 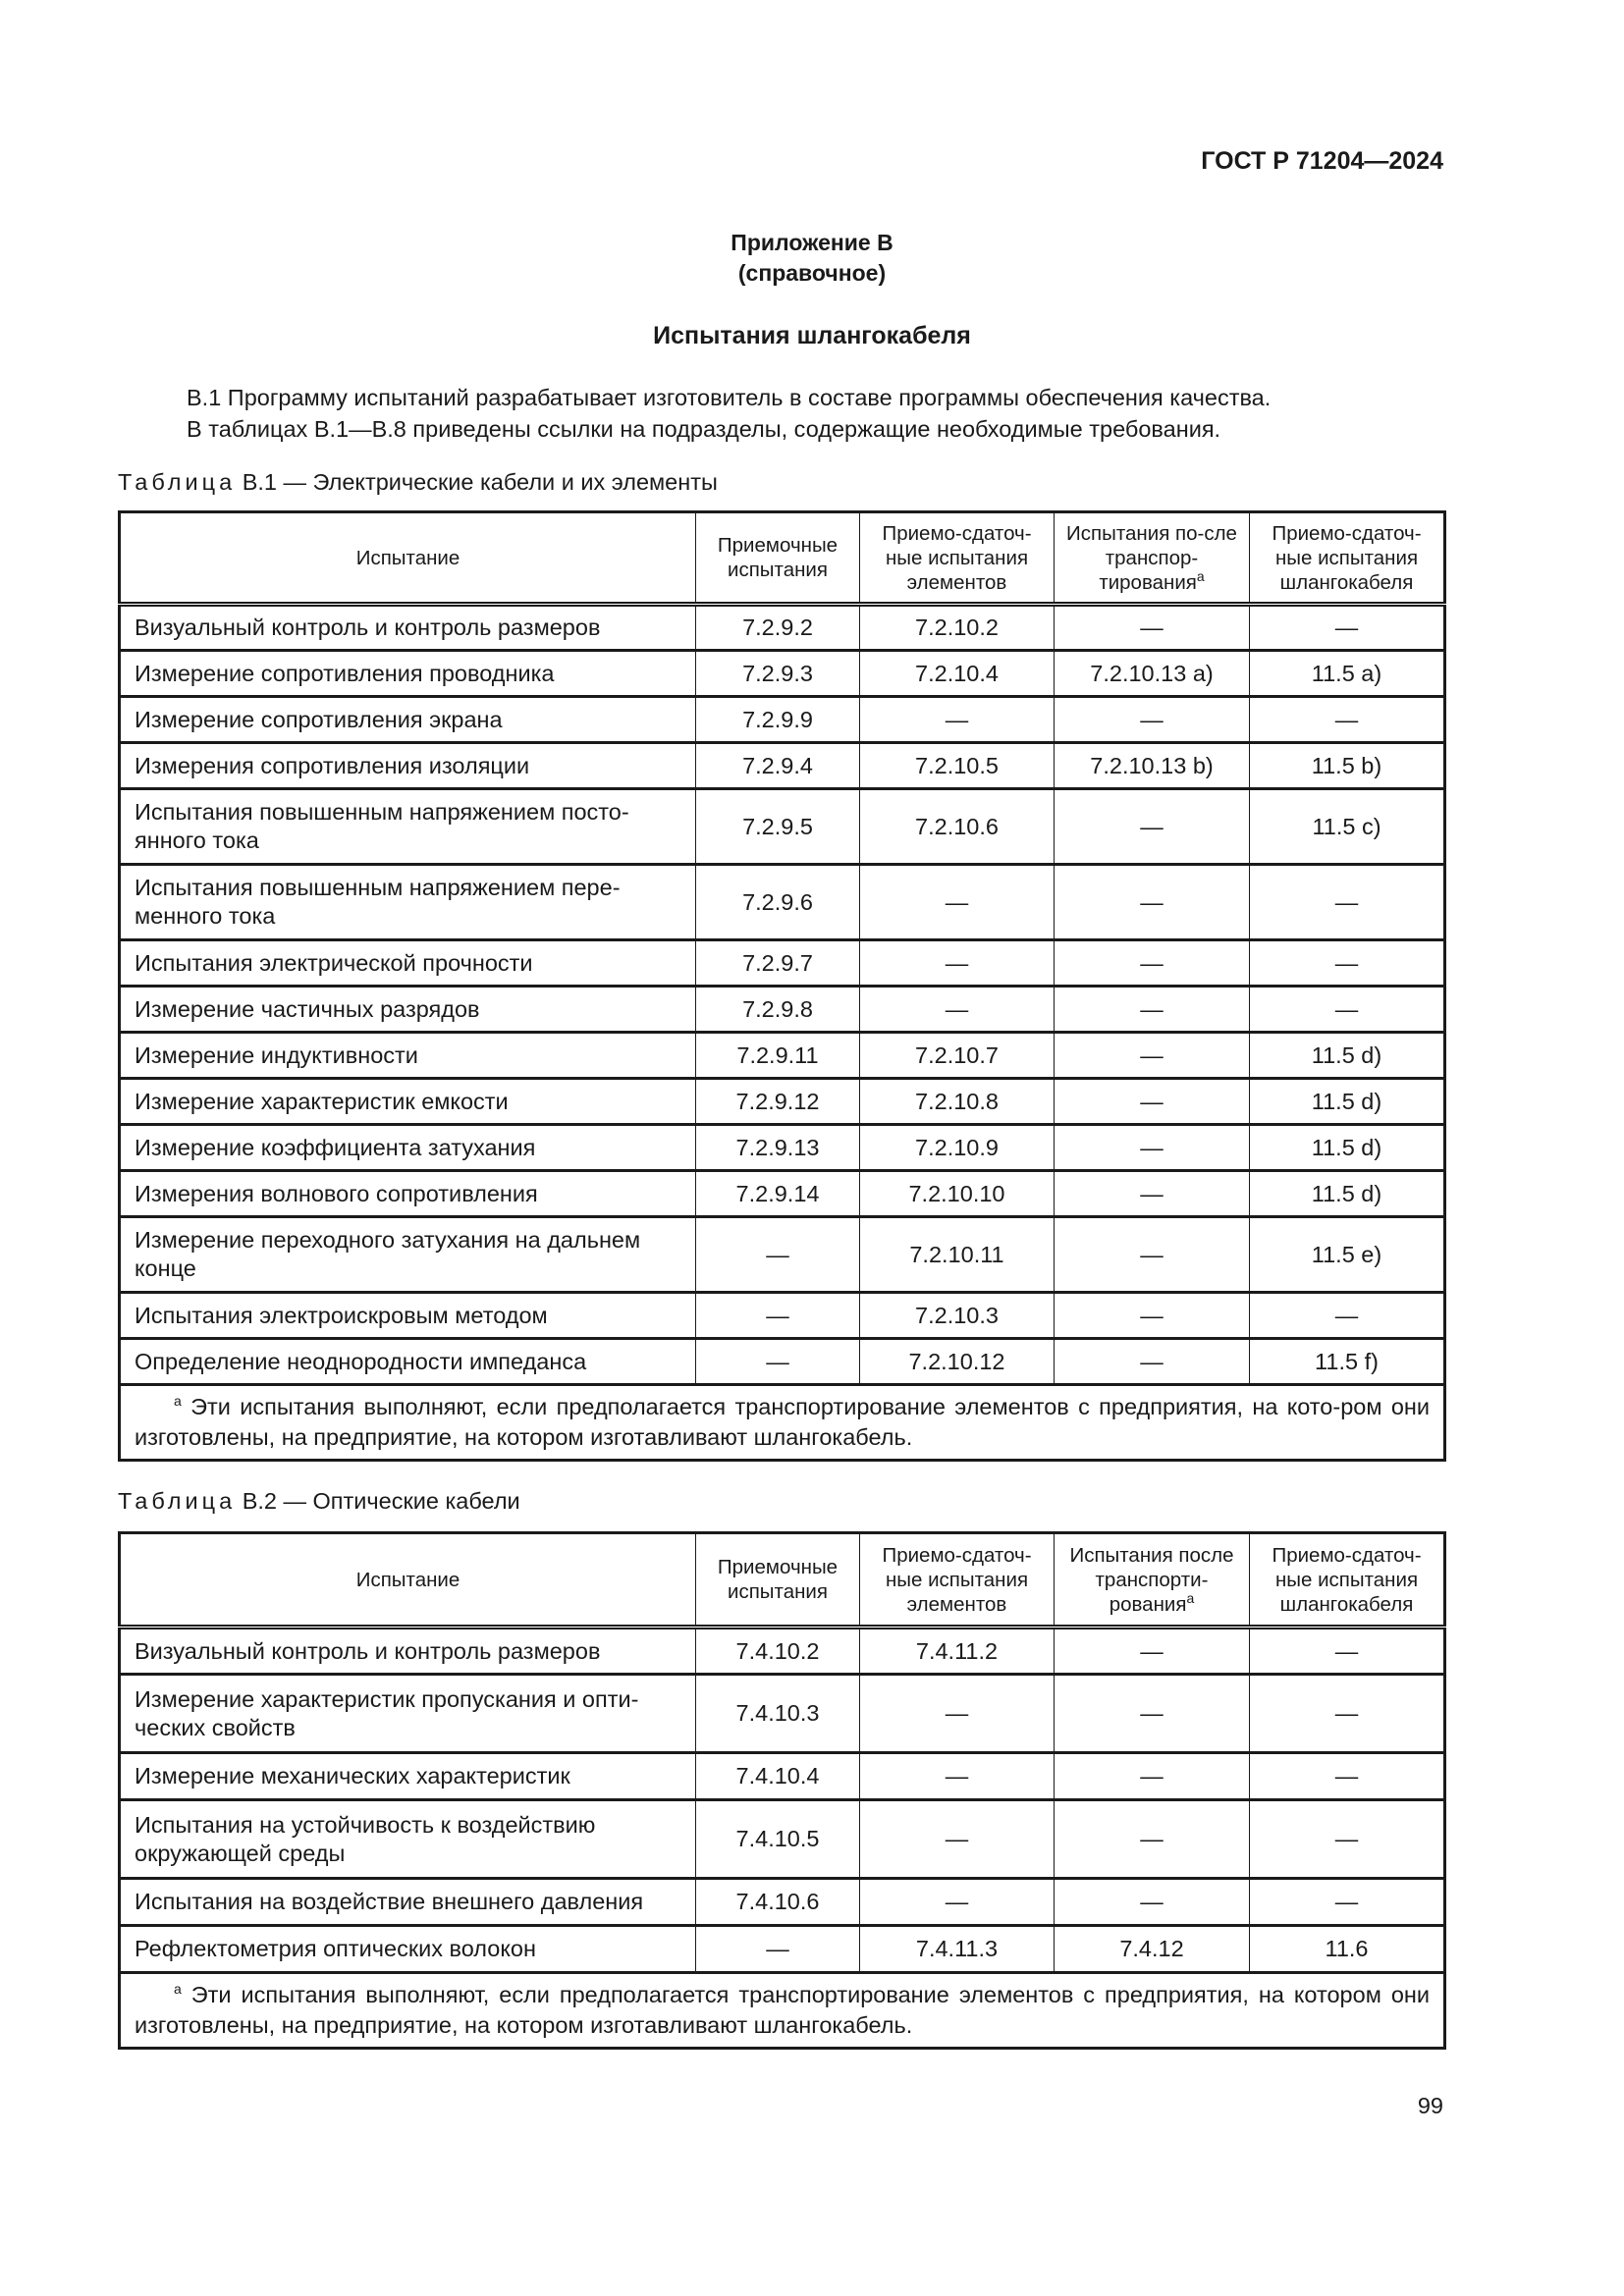 I want to click on reference-cell: 7.2.9.6, so click(x=777, y=902).